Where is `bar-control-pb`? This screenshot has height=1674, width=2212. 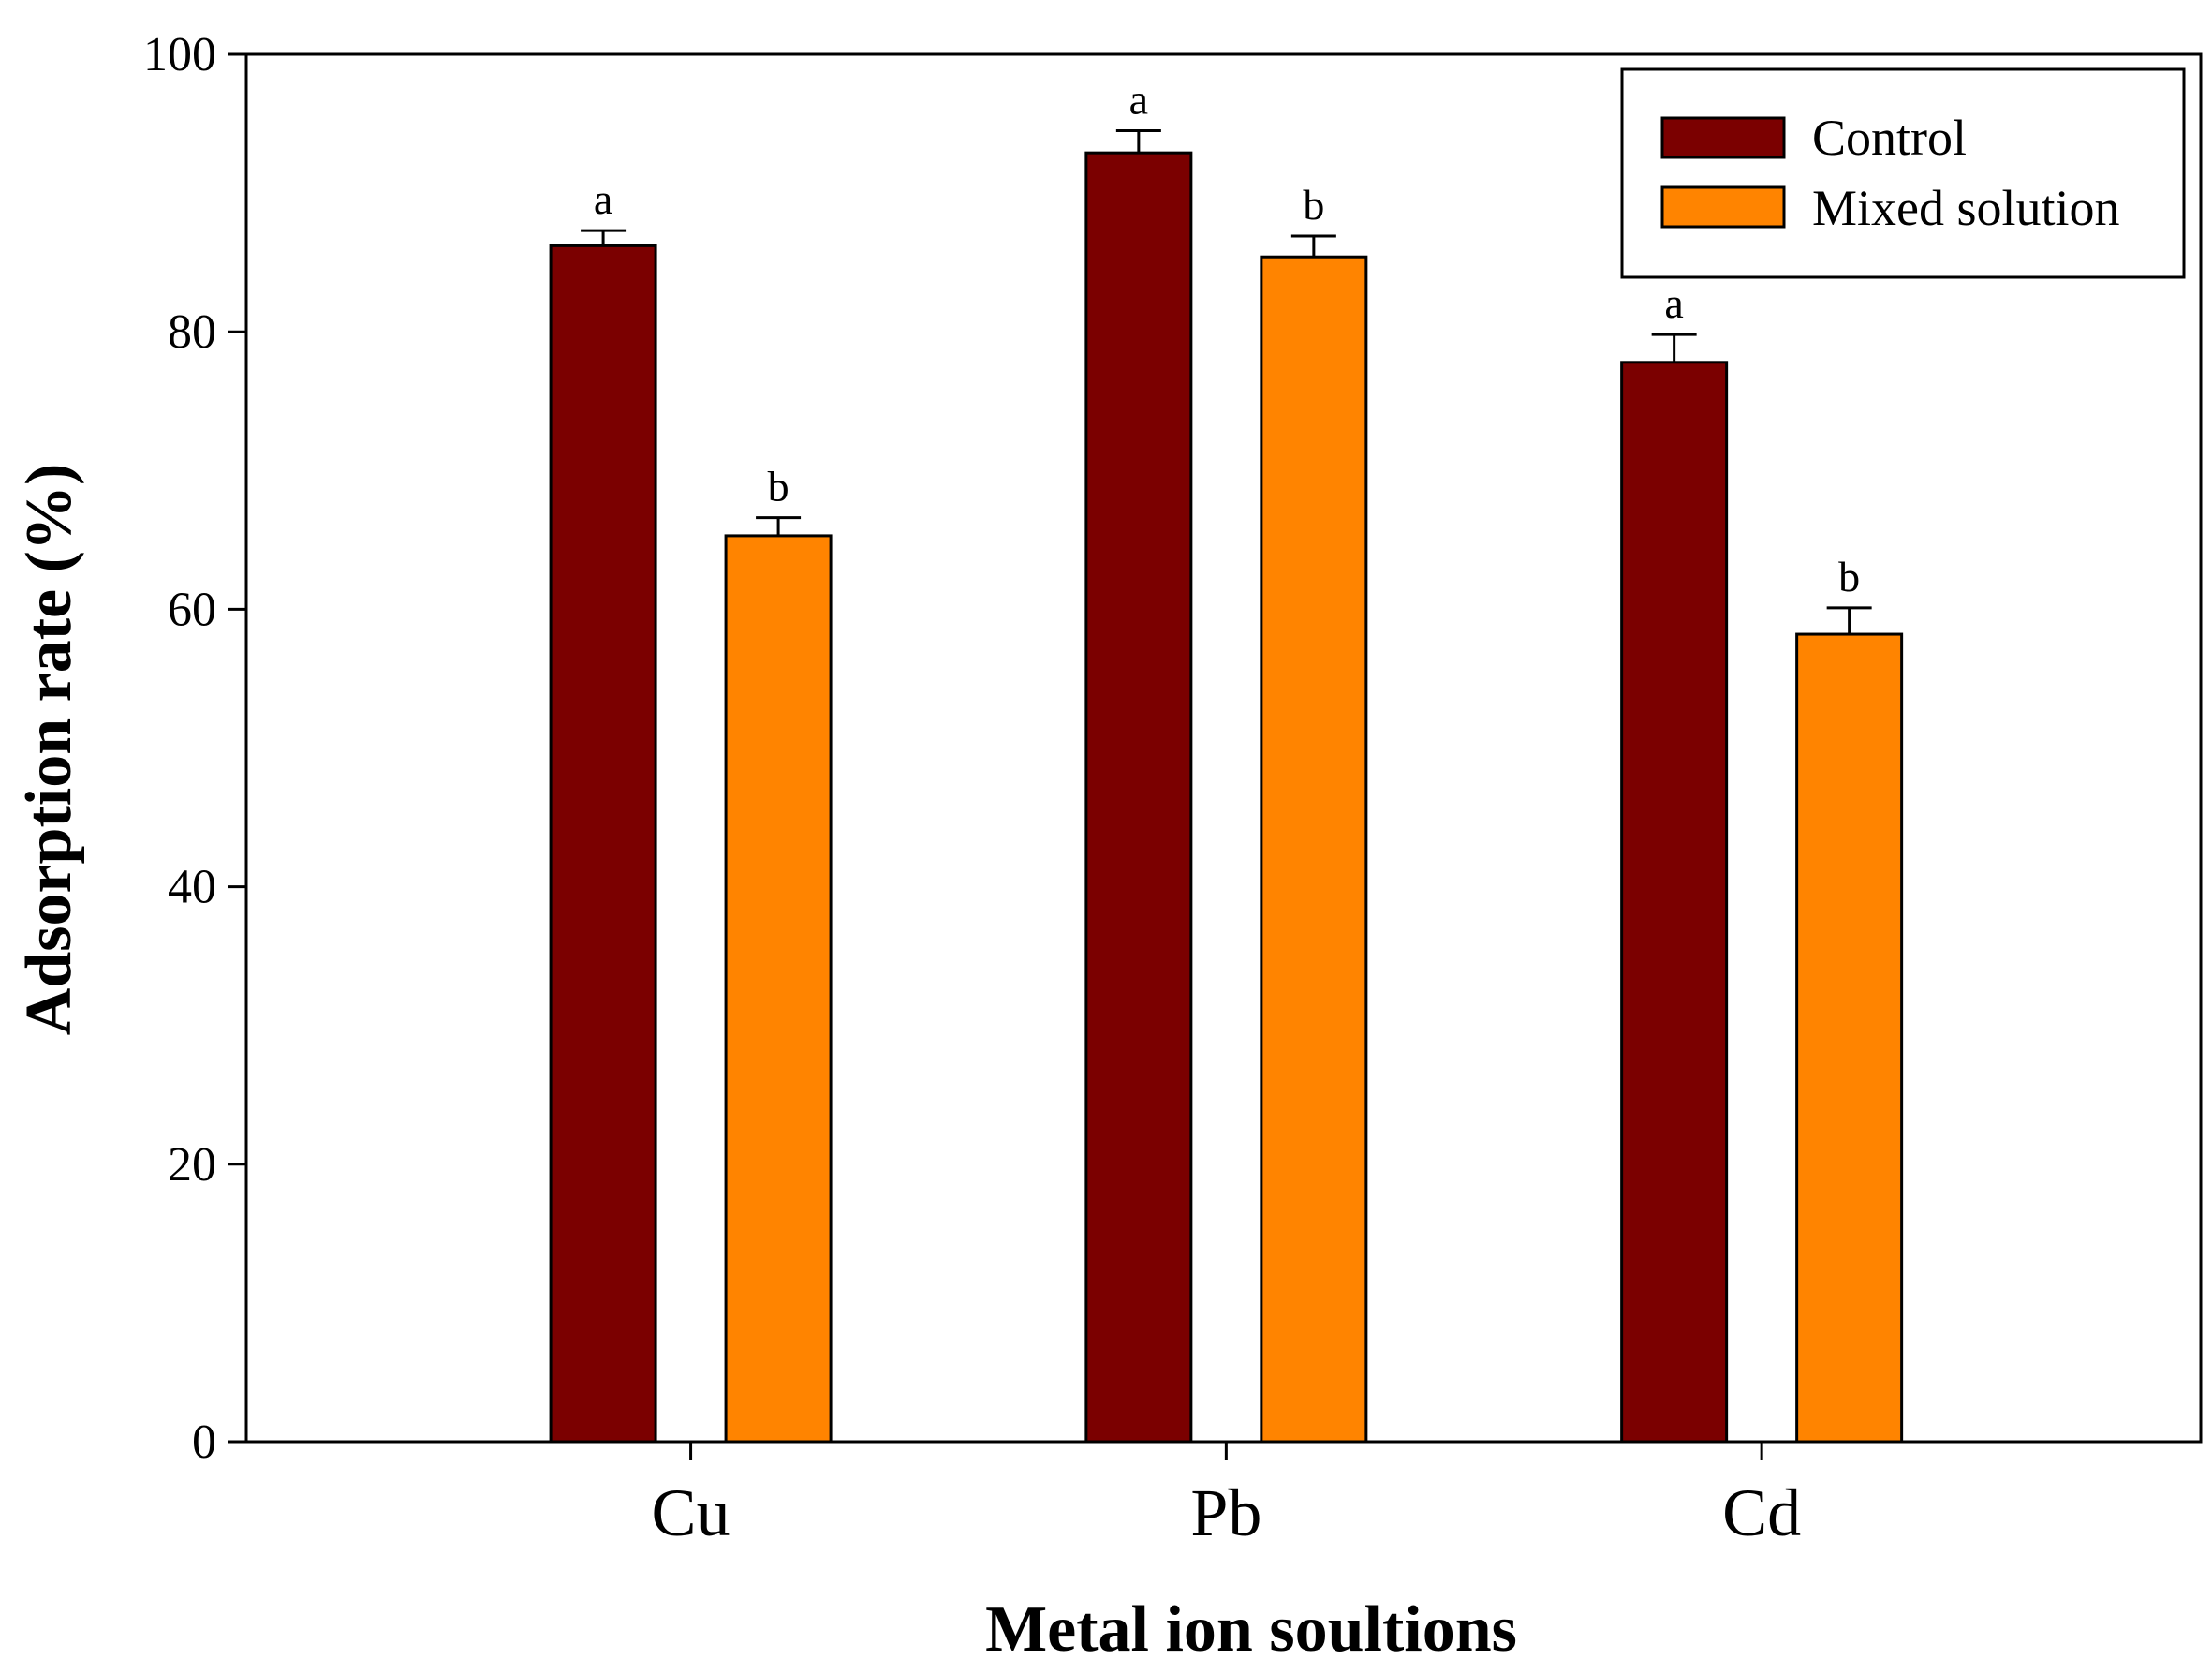 bar-control-pb is located at coordinates (1138, 797).